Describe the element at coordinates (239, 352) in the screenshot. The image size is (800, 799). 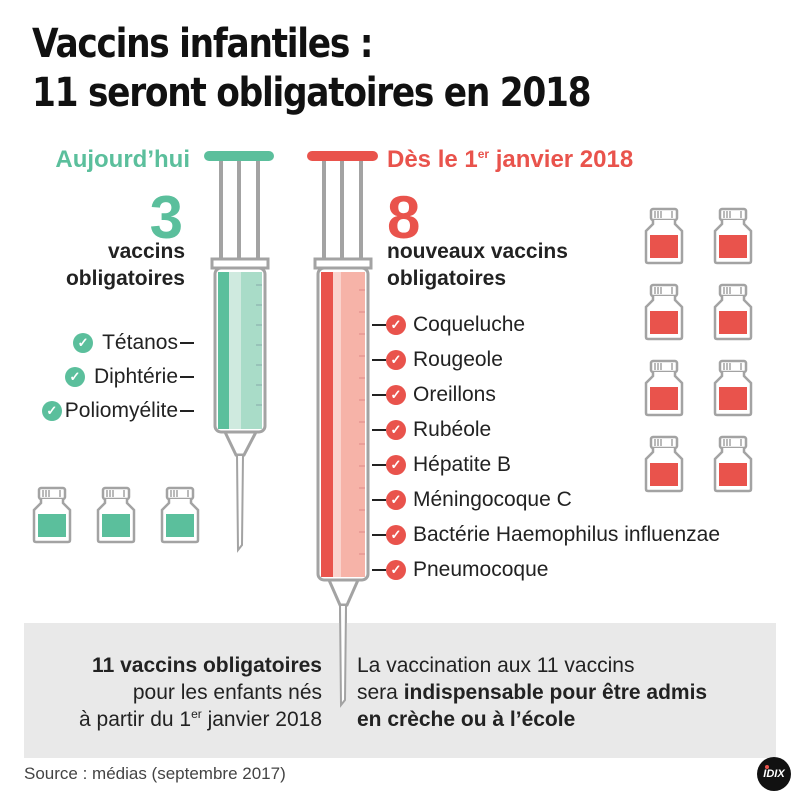
I see `green-syringe-icon` at that location.